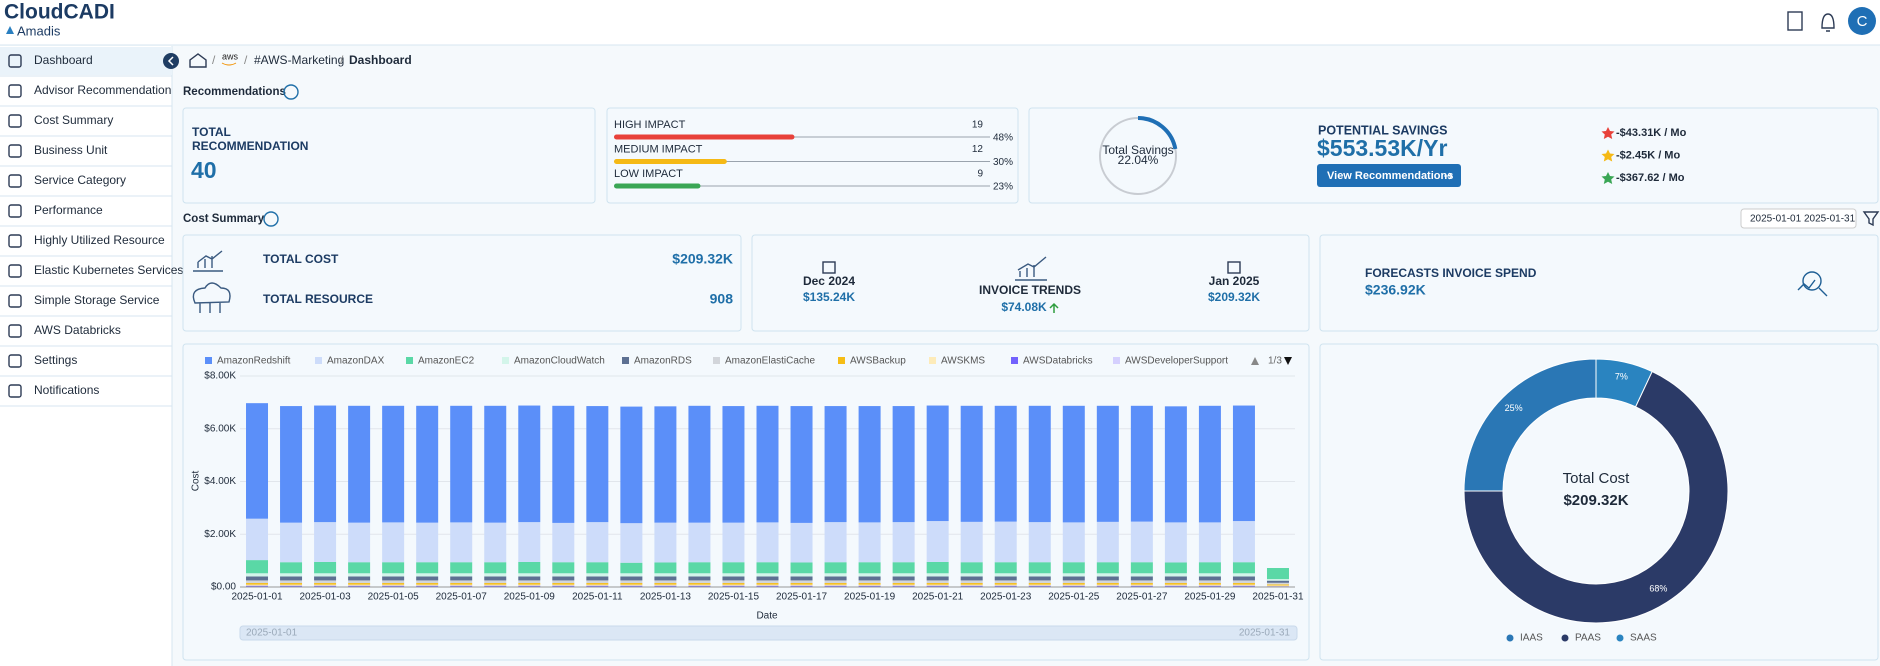  I want to click on legend-prev, so click(1255, 361).